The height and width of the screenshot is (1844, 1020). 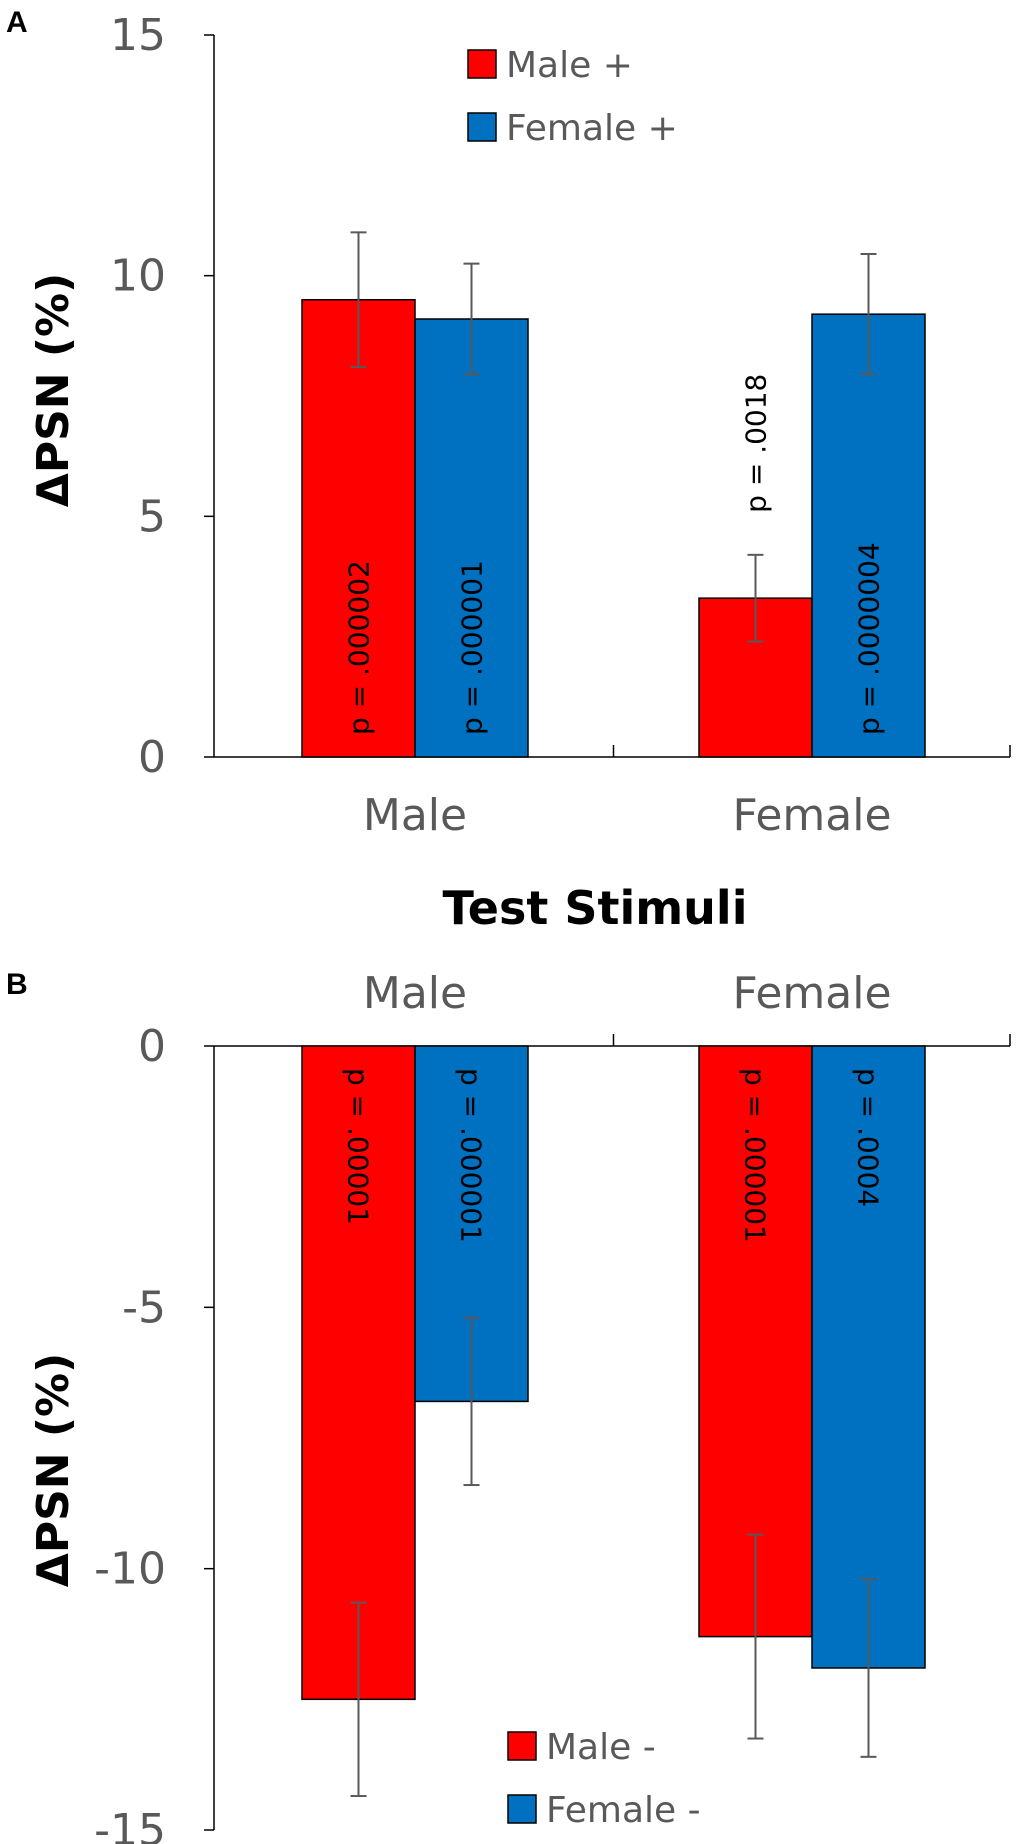 I want to click on panel-b-legend-label: Male -, so click(x=601, y=1747).